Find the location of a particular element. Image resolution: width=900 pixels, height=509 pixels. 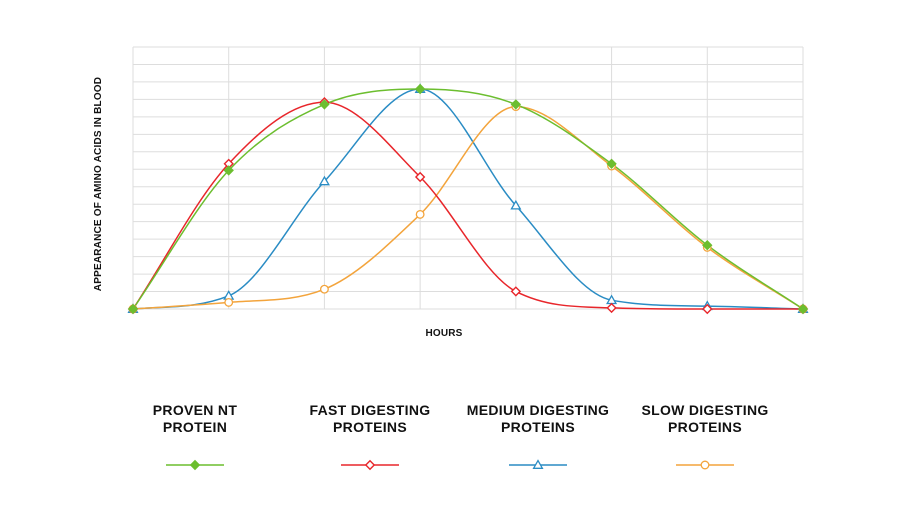

legend-item: MEDIUM DIGESTING PROTEINS is located at coordinates (538, 419).